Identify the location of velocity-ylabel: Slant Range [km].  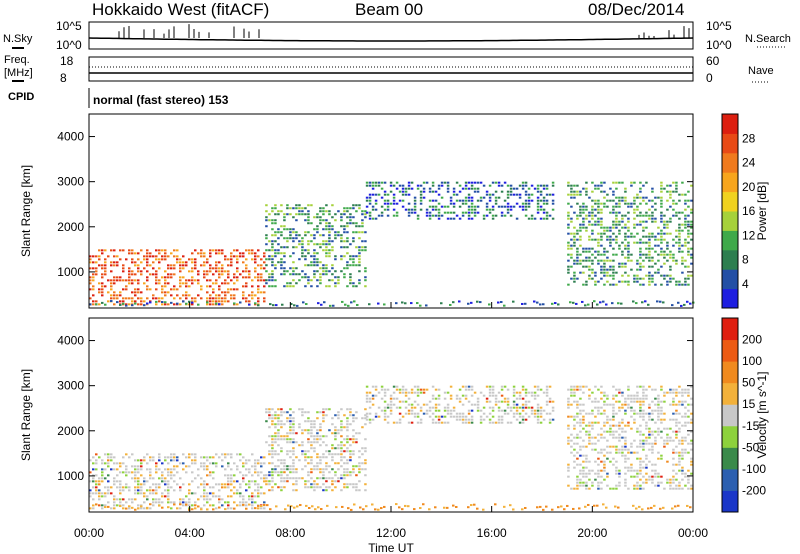
(26, 415).